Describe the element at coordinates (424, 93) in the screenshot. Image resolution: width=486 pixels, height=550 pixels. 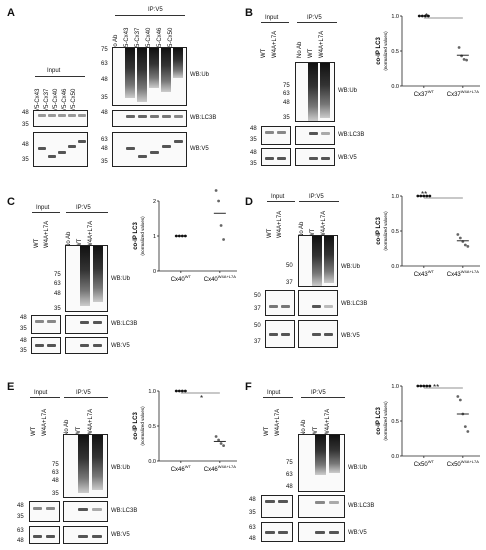
I see `x-tick-label: Cx37WT` at that location.